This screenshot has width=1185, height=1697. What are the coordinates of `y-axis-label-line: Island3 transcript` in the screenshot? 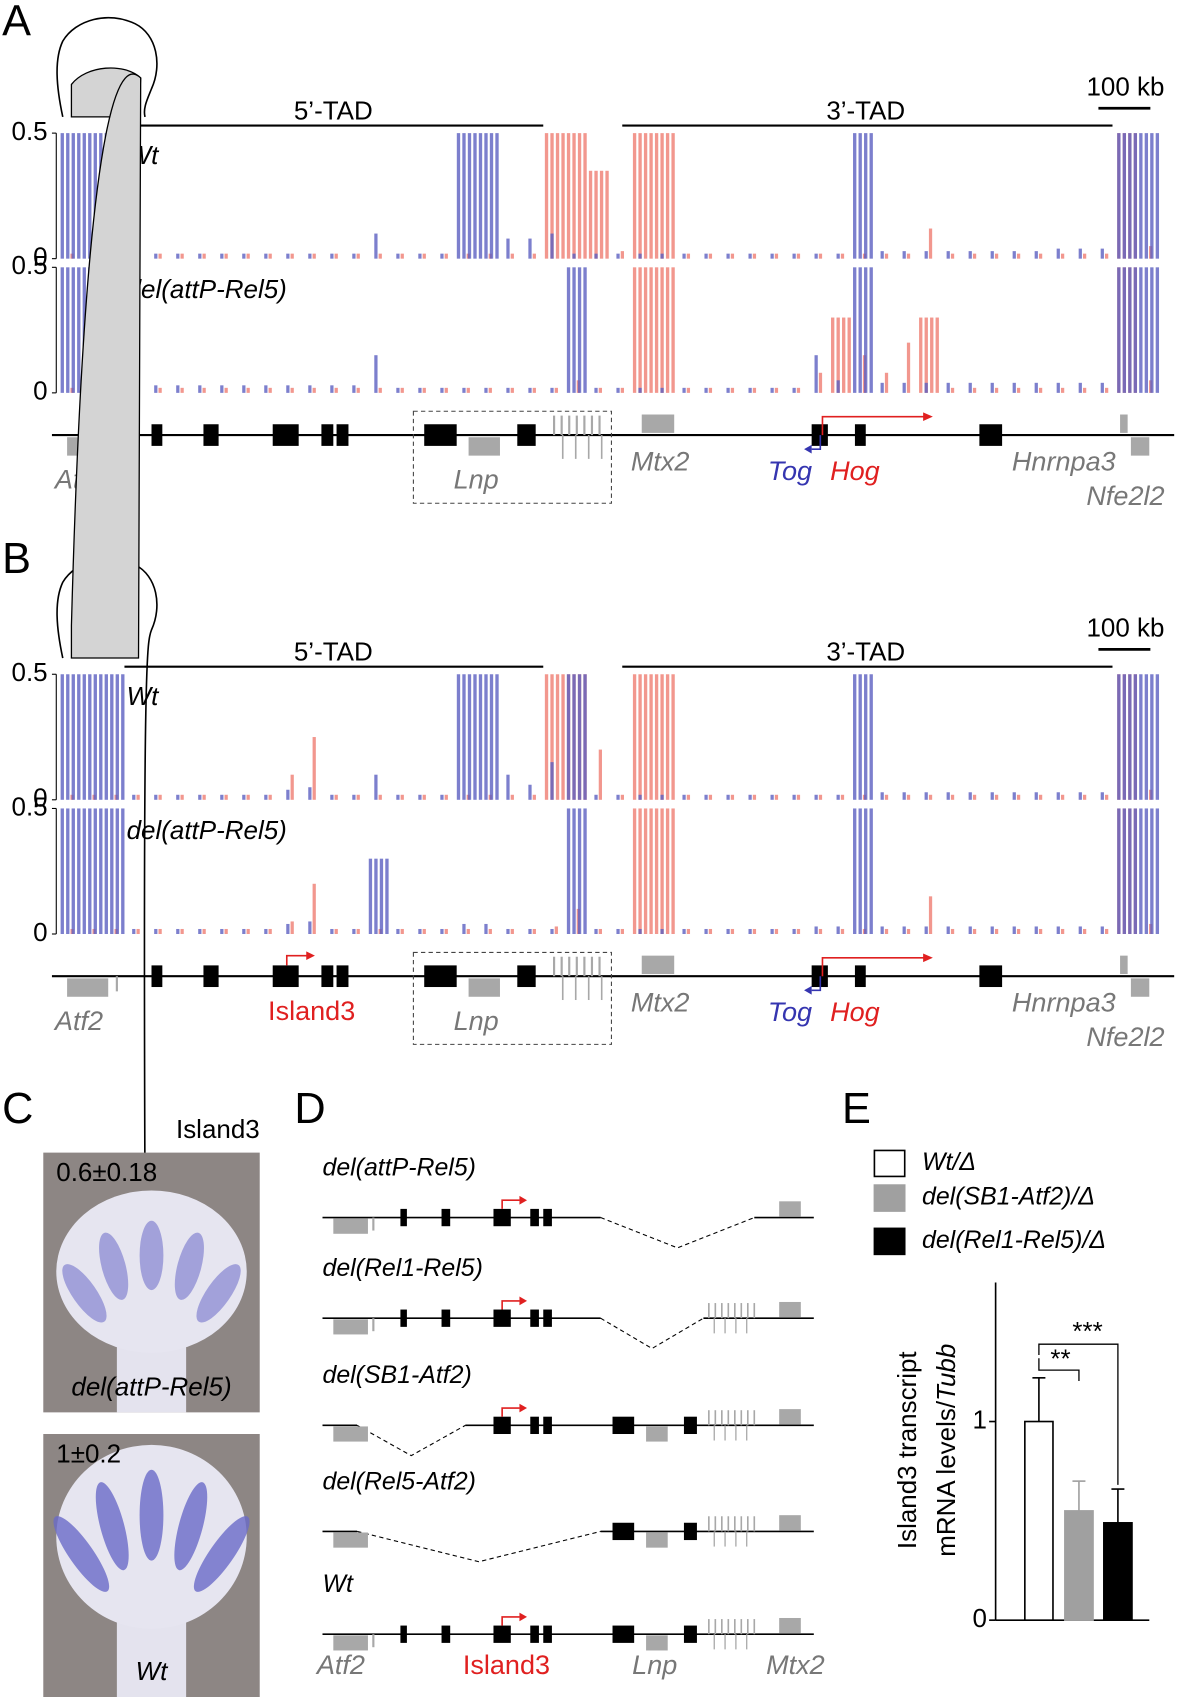 It's located at (907, 1450).